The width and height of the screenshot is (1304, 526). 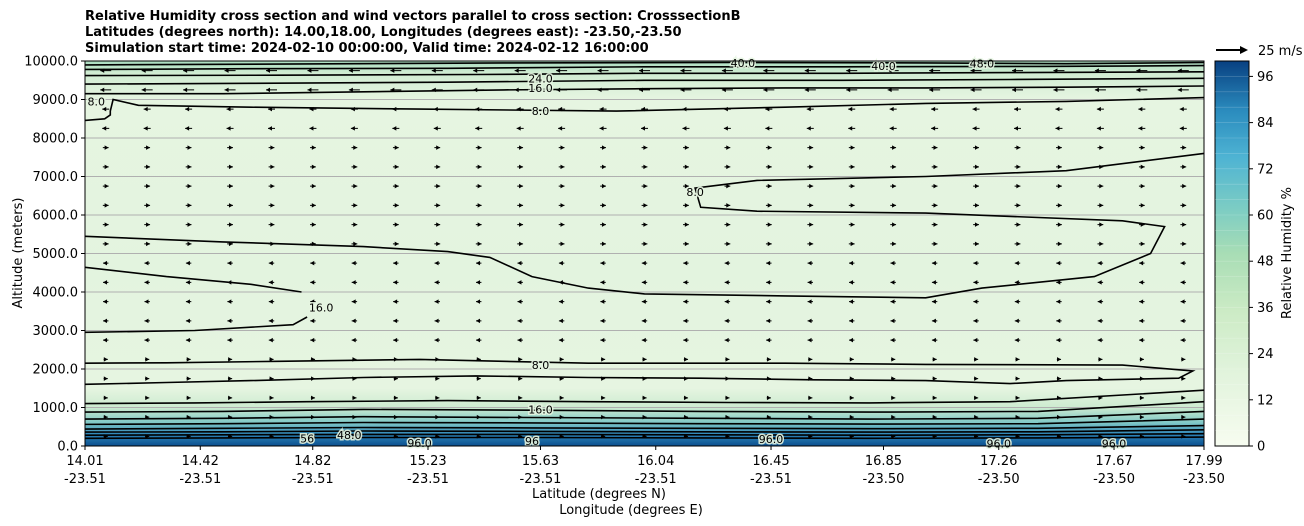 What do you see at coordinates (540, 409) in the screenshot?
I see `contour-label: 16.0` at bounding box center [540, 409].